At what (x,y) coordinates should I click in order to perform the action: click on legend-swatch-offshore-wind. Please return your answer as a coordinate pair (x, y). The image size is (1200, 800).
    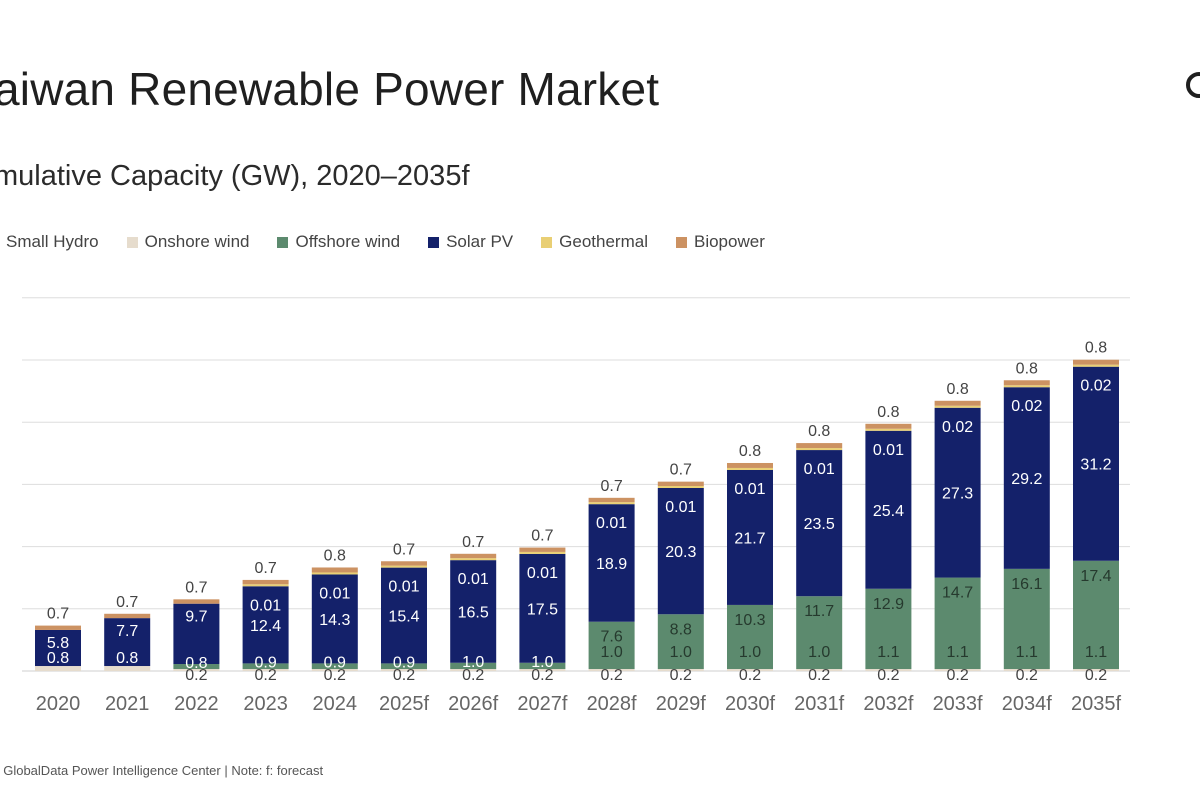
    Looking at the image, I should click on (283, 242).